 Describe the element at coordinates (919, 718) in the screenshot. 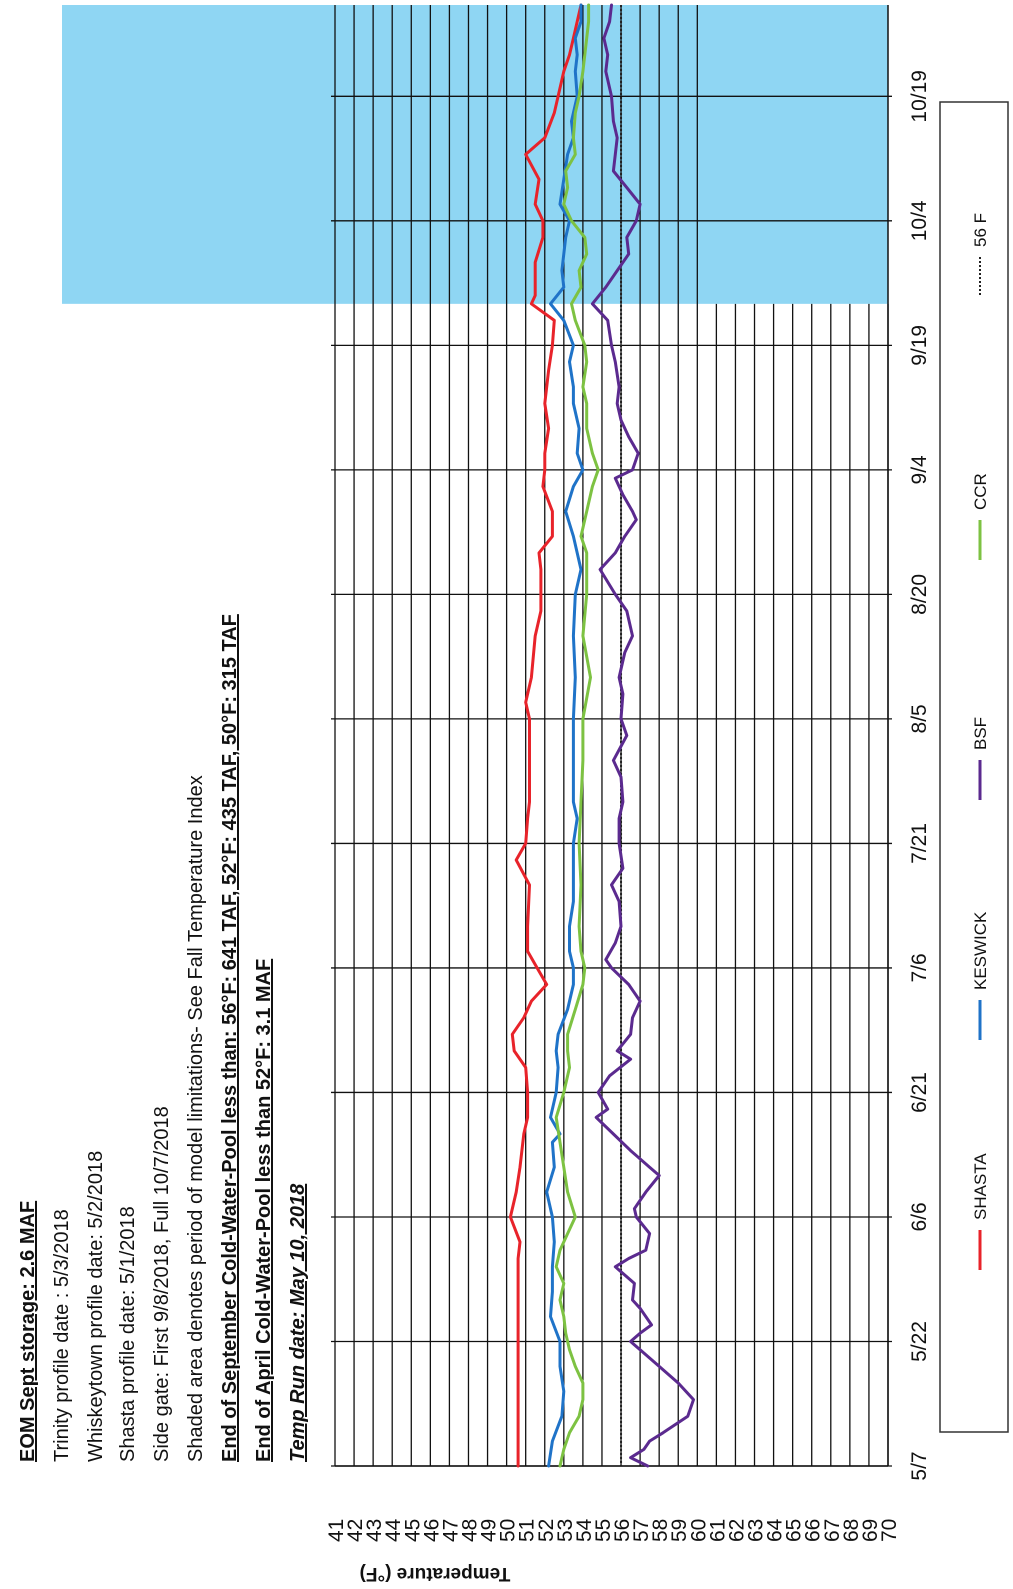

I see `x-tick-label: 8/5` at that location.